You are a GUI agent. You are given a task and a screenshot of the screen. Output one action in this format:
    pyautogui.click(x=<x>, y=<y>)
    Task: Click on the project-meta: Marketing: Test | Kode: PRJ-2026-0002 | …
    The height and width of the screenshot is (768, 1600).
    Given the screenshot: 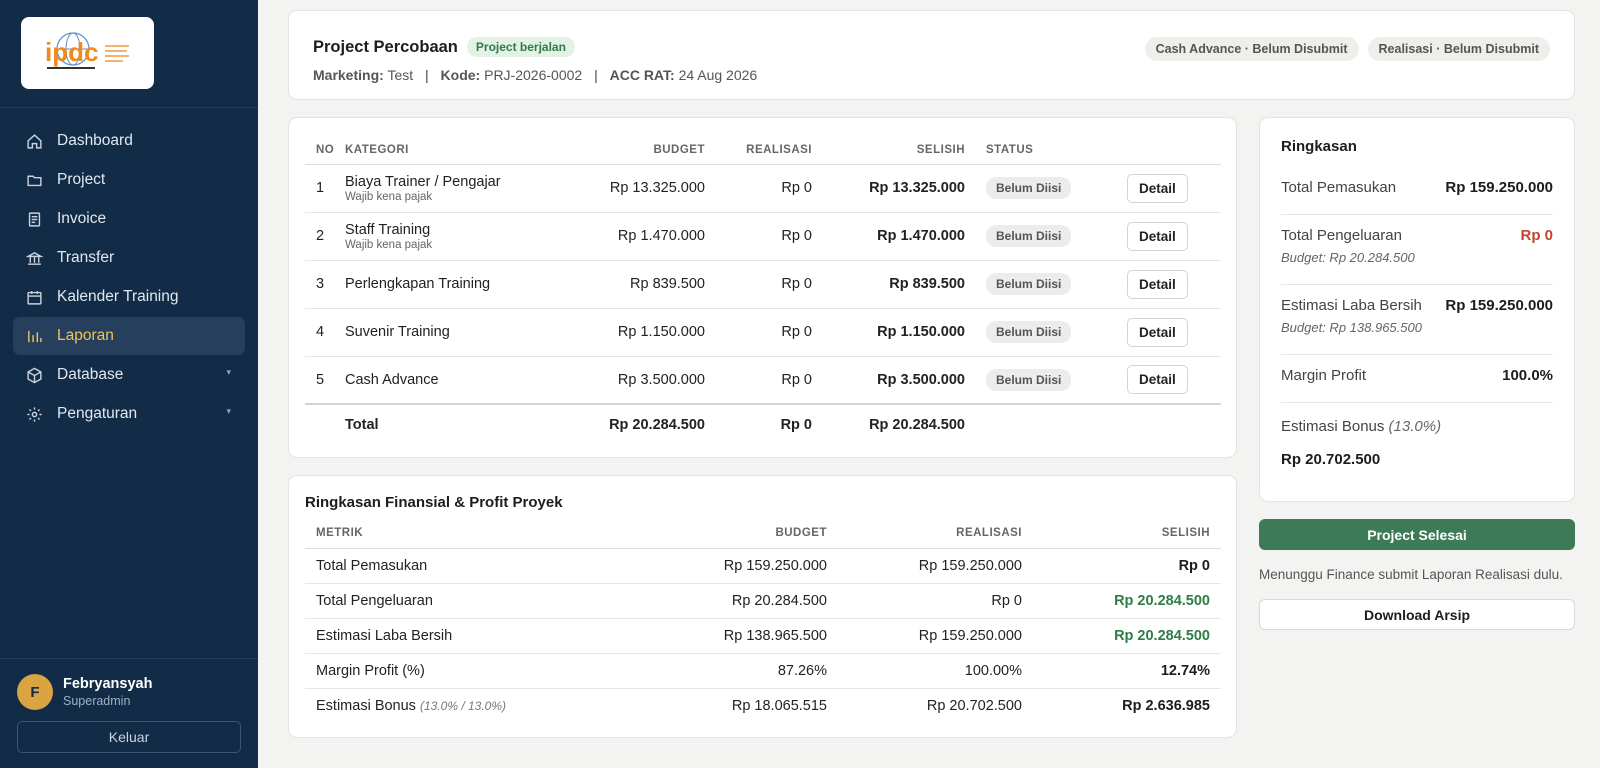 What is the action you would take?
    pyautogui.click(x=535, y=75)
    